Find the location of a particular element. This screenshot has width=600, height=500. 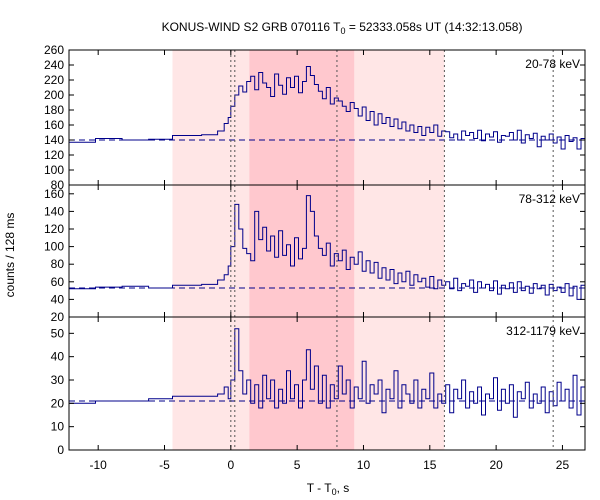

y-tick-label: 30 is located at coordinates (58, 380).